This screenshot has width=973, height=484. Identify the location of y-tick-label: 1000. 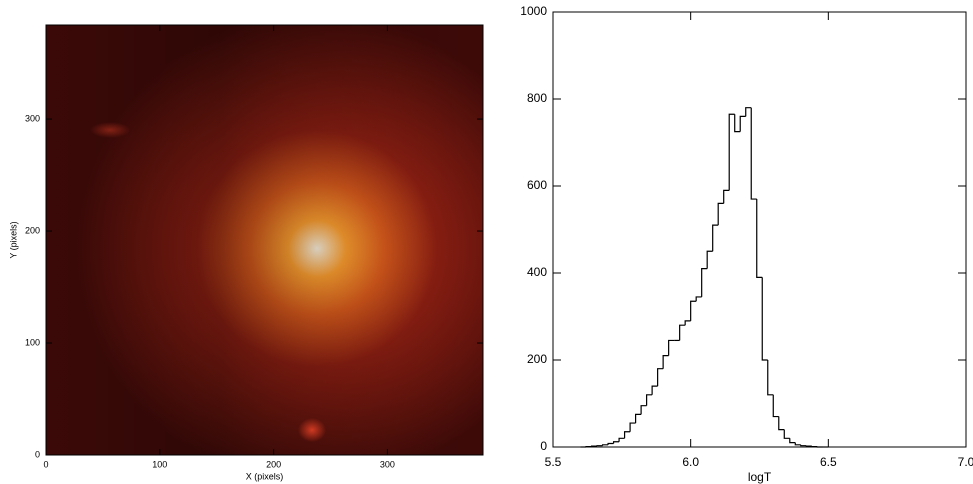
(533, 11).